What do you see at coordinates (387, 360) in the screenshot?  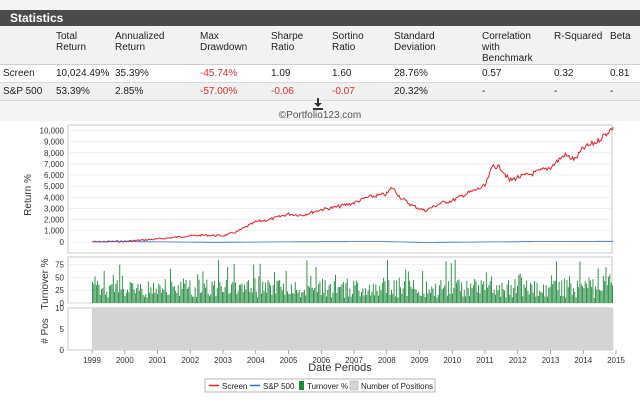 I see `x-tick-label: 2008` at bounding box center [387, 360].